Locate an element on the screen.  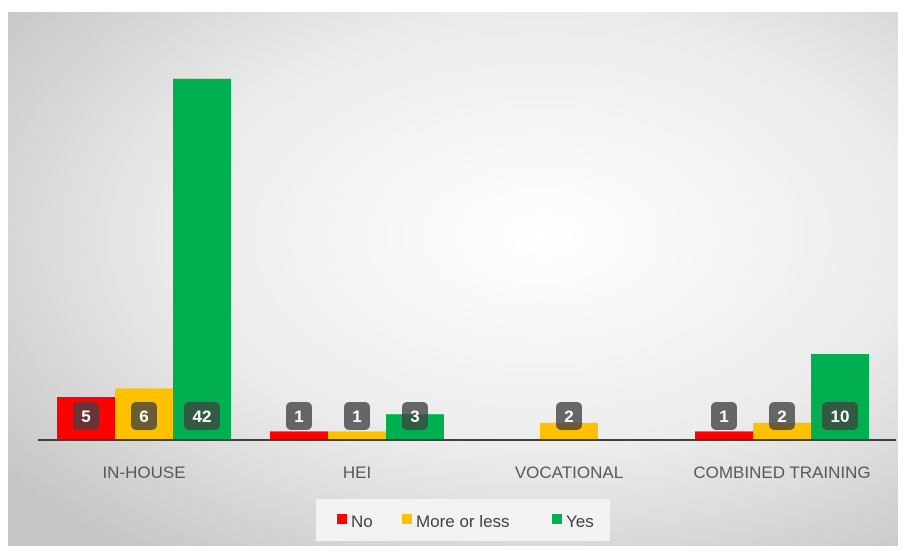
data-label-text: 3 is located at coordinates (414, 416).